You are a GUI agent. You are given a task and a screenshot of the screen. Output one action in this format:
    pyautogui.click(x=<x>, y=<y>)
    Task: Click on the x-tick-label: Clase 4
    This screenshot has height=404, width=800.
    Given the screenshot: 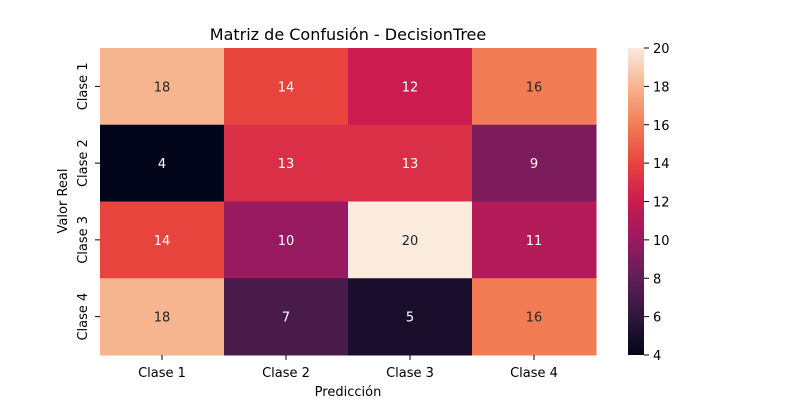 What is the action you would take?
    pyautogui.click(x=534, y=373)
    